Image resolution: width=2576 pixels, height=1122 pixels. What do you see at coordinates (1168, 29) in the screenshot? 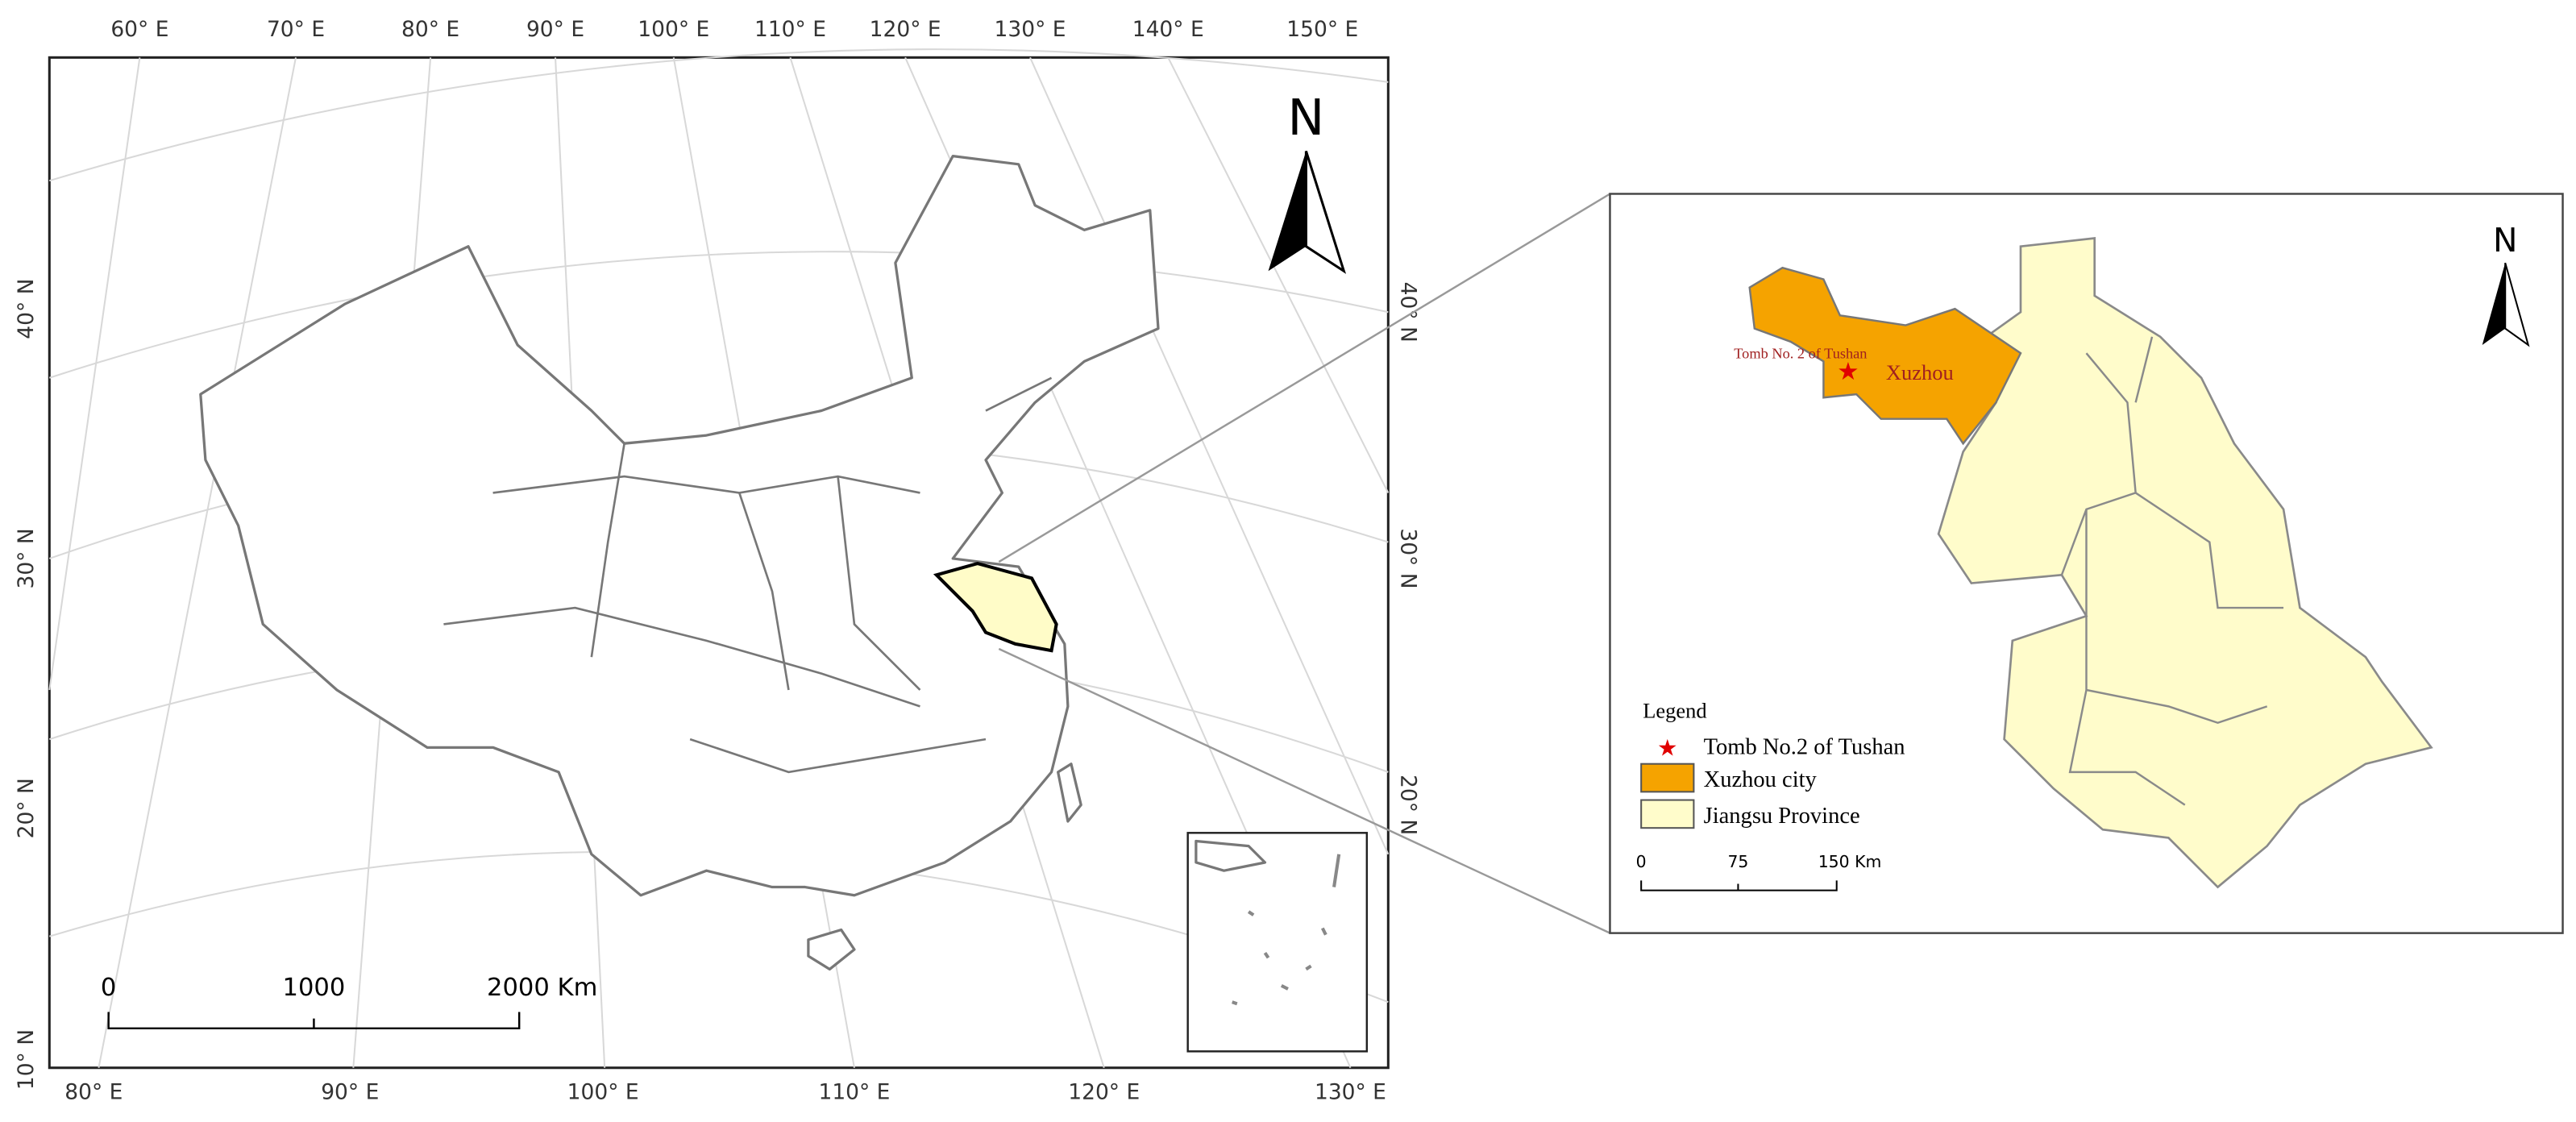
I see `lon-label: 140° E` at bounding box center [1168, 29].